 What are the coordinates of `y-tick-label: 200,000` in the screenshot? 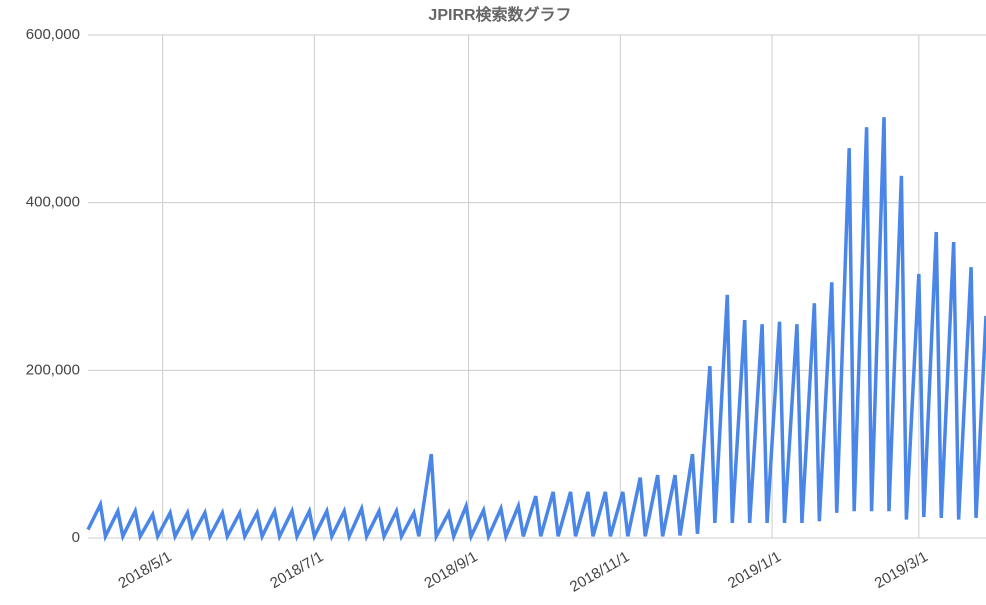 It's located at (53, 369).